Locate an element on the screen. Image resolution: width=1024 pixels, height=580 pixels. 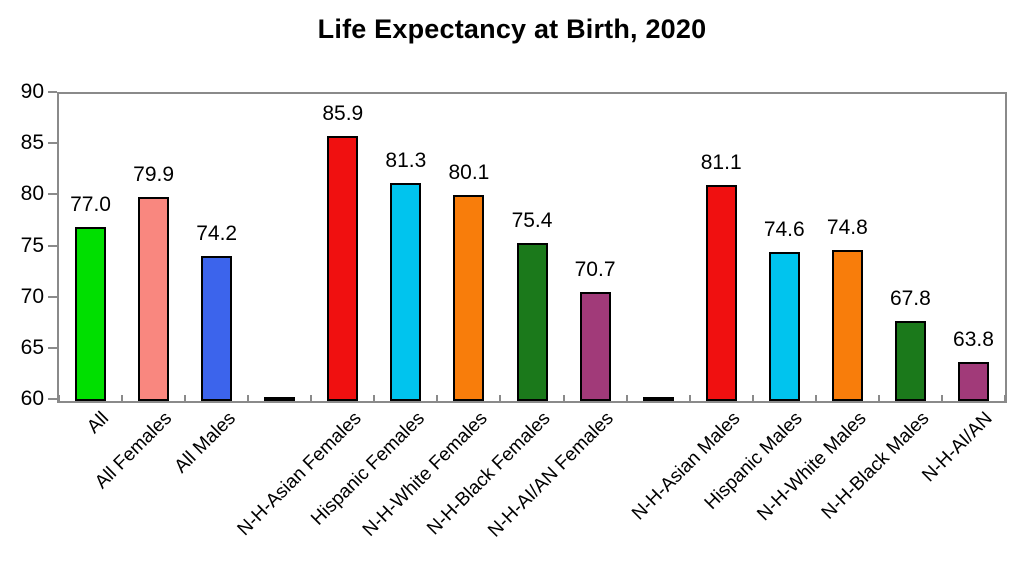
bar-value-label: 74.8 is located at coordinates (847, 227).